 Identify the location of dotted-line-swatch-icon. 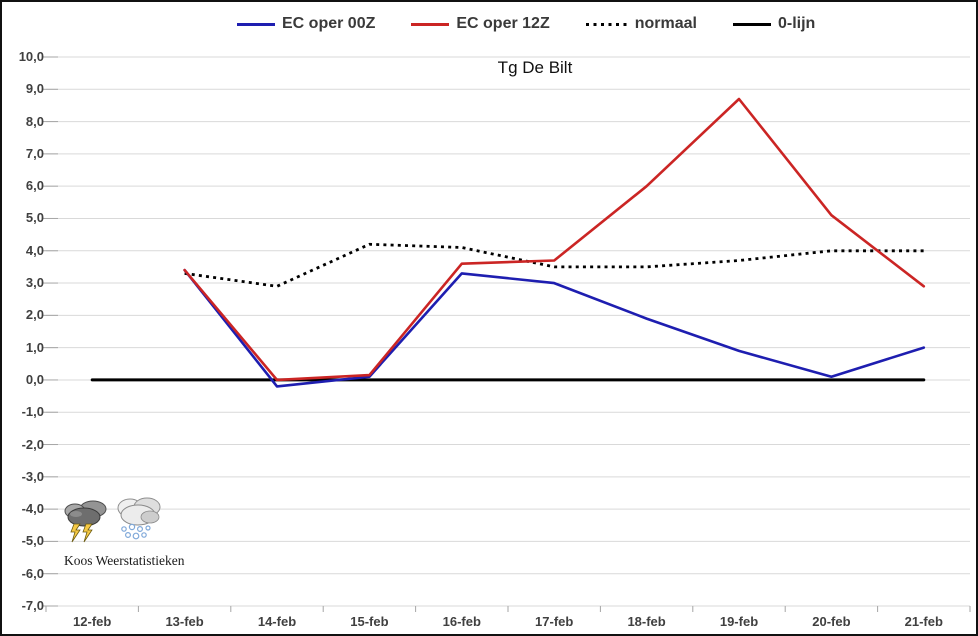
(606, 24).